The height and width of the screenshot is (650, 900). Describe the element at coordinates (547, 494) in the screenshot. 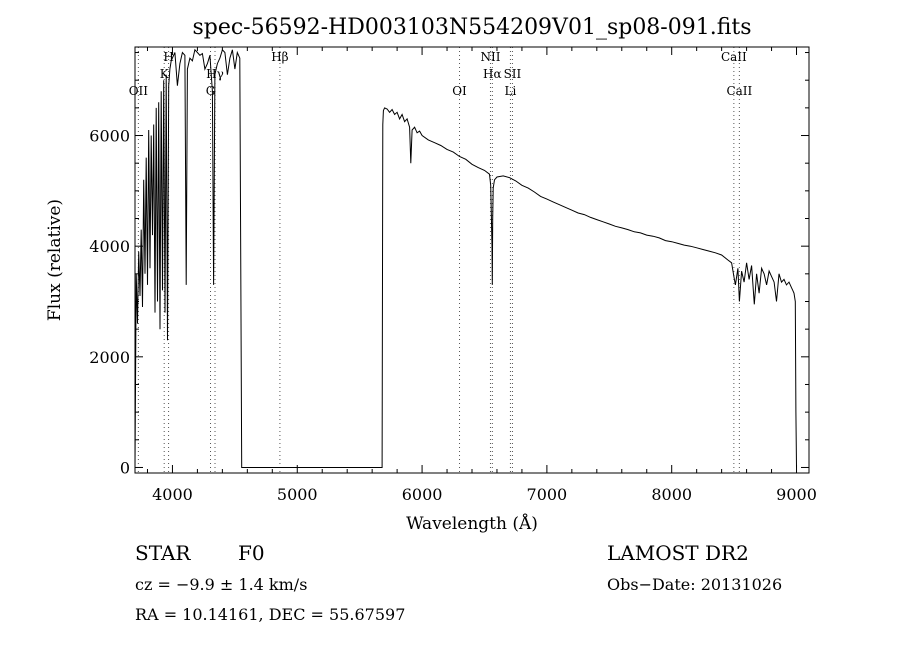

I see `x-tick-label: 7000` at that location.